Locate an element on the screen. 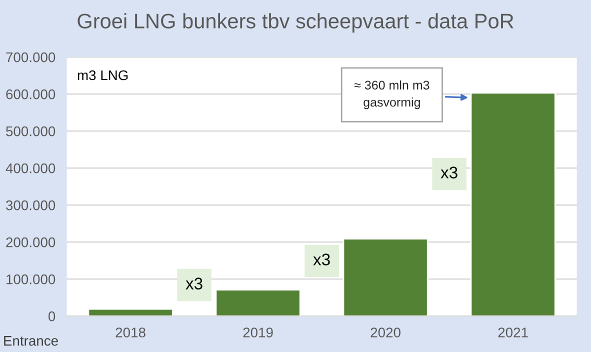 Image resolution: width=591 pixels, height=352 pixels. y-tick-label: 200.000 is located at coordinates (31, 242).